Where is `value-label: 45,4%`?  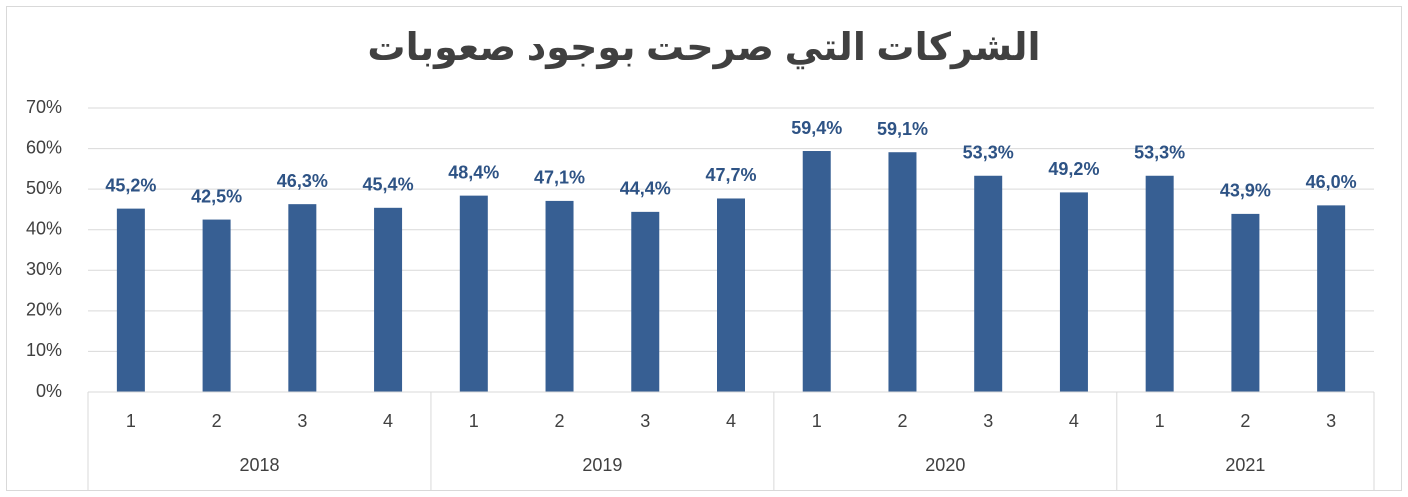
value-label: 45,4% is located at coordinates (388, 185).